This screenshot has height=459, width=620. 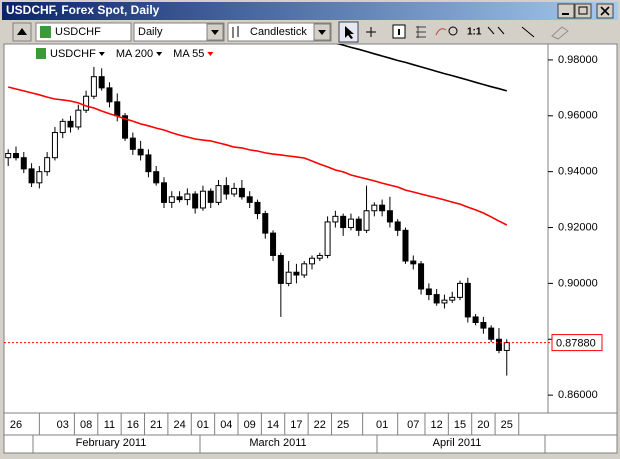 I want to click on style-select, so click(x=279, y=32).